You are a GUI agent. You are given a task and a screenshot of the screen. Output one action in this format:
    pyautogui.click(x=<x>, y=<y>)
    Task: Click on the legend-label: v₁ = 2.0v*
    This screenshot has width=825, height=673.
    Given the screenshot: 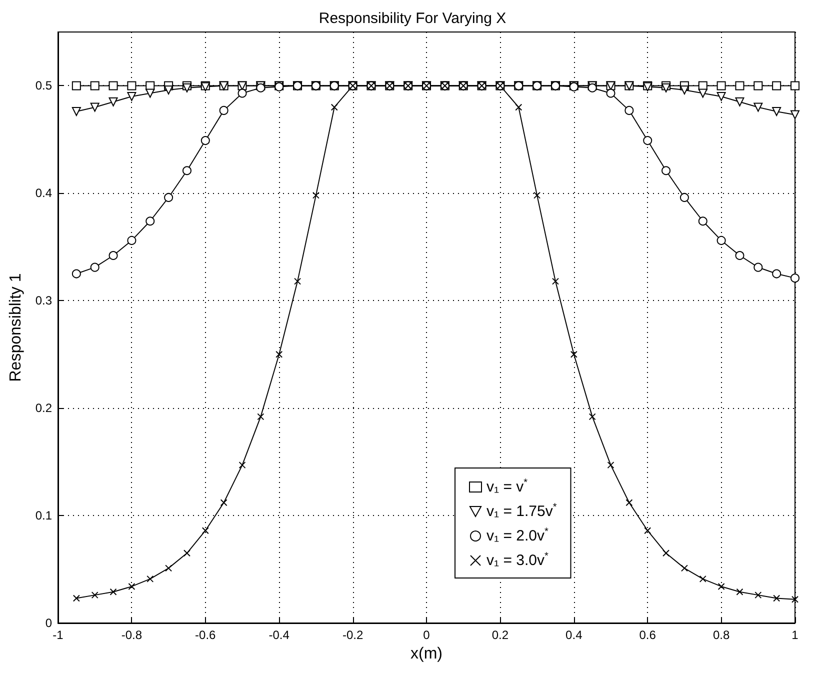 What is the action you would take?
    pyautogui.click(x=517, y=535)
    